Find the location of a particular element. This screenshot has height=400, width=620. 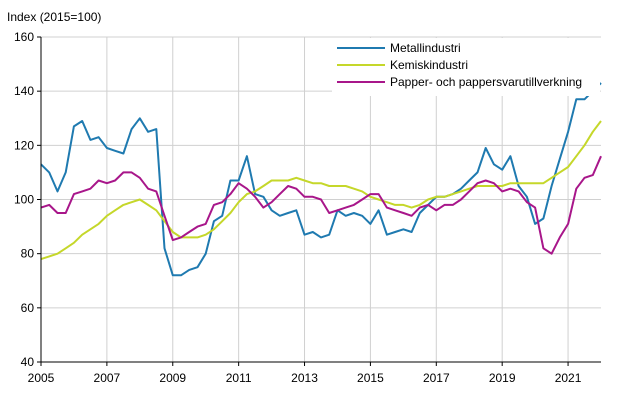

x-tick-label: 2013 is located at coordinates (304, 378).